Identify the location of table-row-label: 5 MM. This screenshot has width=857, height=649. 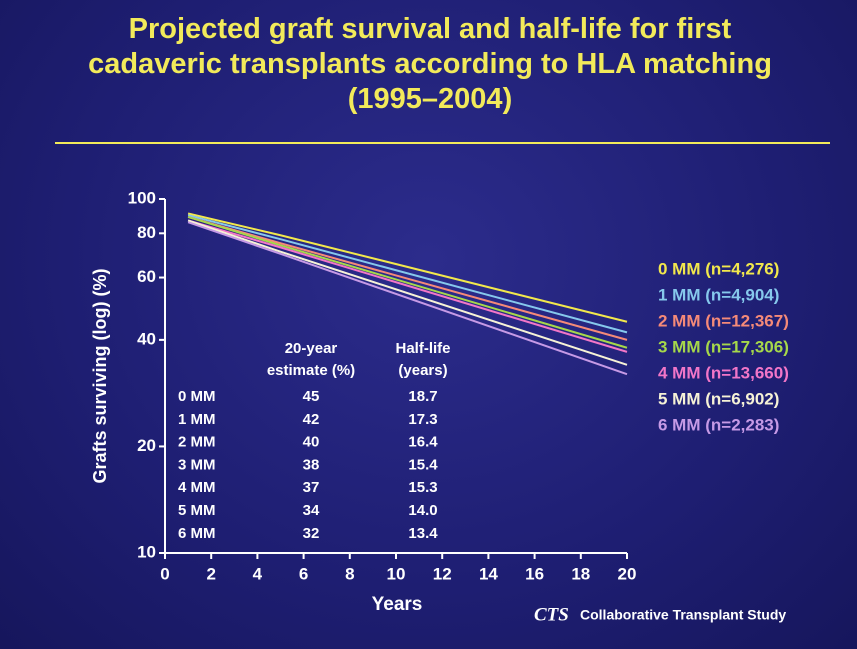
(197, 510).